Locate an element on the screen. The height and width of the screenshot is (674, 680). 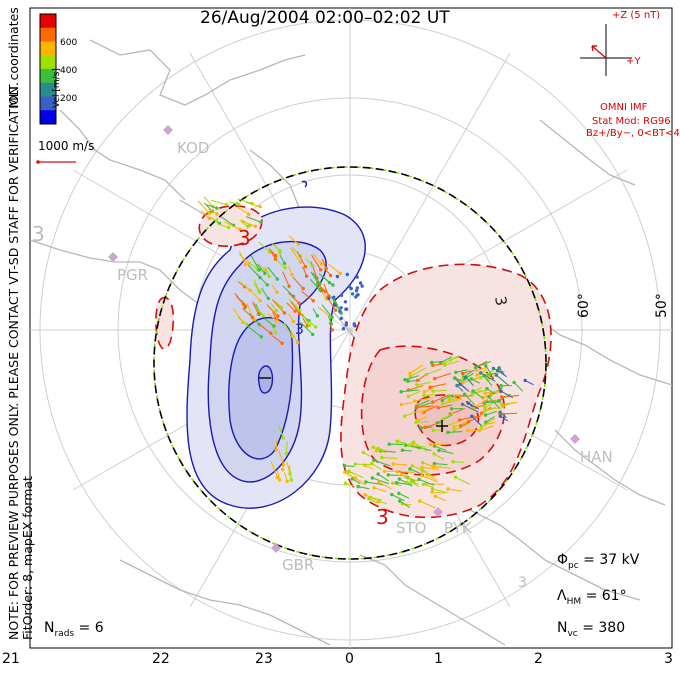
contour-label-5: 3 is located at coordinates (38, 234).